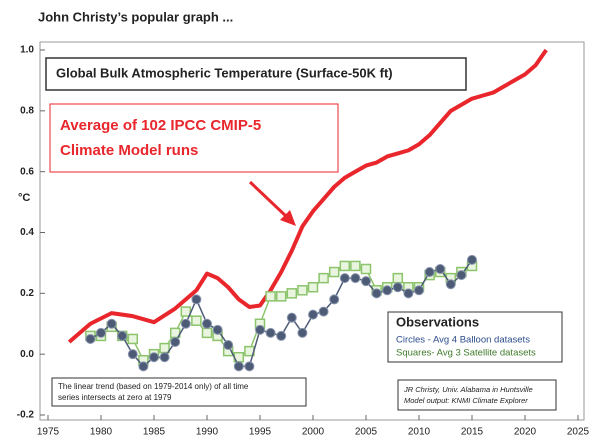 The height and width of the screenshot is (444, 599). What do you see at coordinates (115, 397) in the screenshot?
I see `note: series intersects at zero at 1979` at bounding box center [115, 397].